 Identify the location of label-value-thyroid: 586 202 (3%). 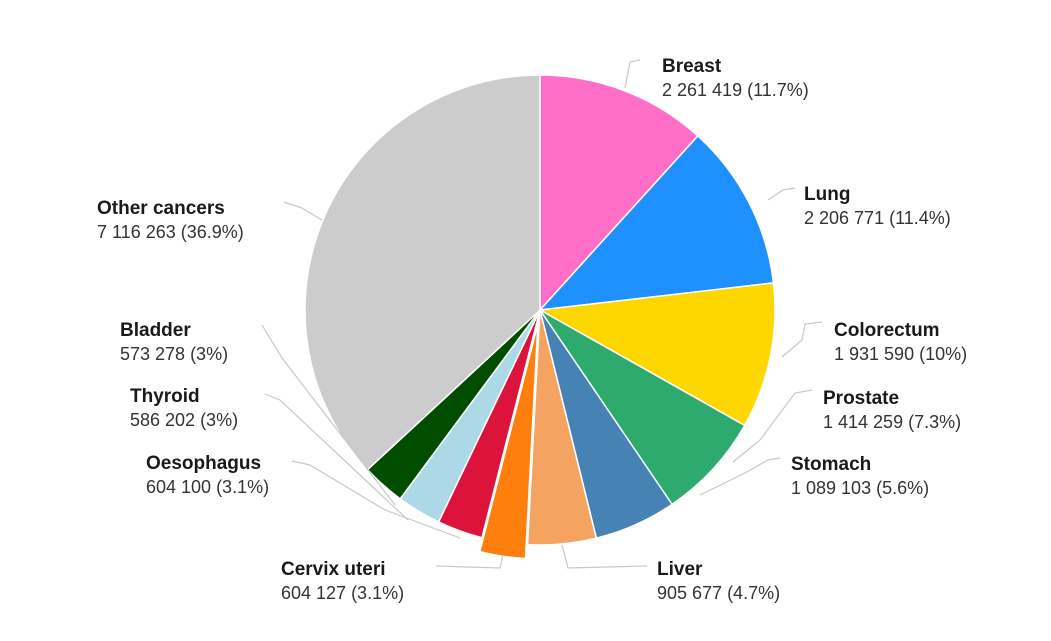
(184, 420).